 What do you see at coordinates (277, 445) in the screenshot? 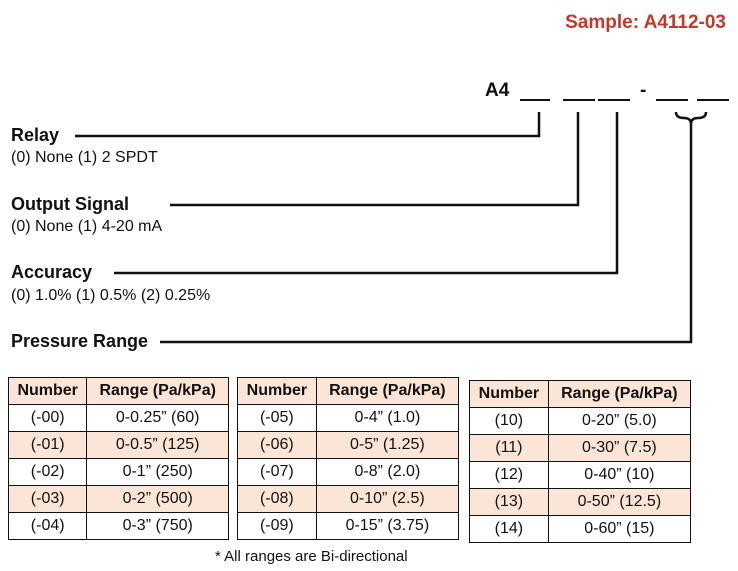
I see `row-number: (-06)` at bounding box center [277, 445].